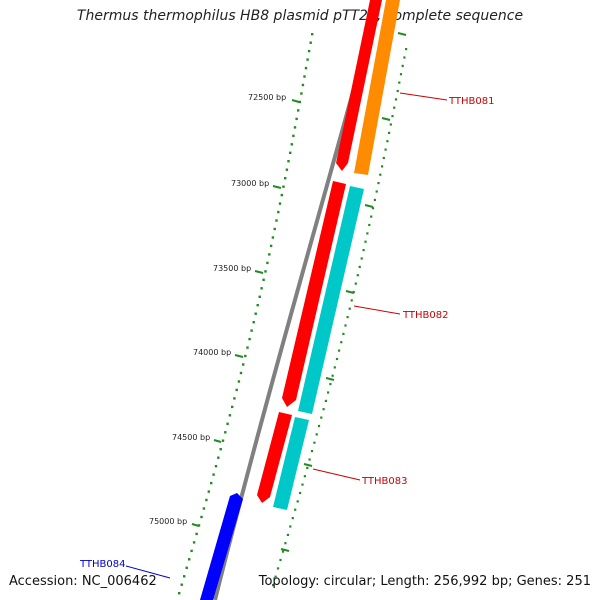 The height and width of the screenshot is (600, 600). I want to click on gene-label-tthb081: TTHB081, so click(471, 101).